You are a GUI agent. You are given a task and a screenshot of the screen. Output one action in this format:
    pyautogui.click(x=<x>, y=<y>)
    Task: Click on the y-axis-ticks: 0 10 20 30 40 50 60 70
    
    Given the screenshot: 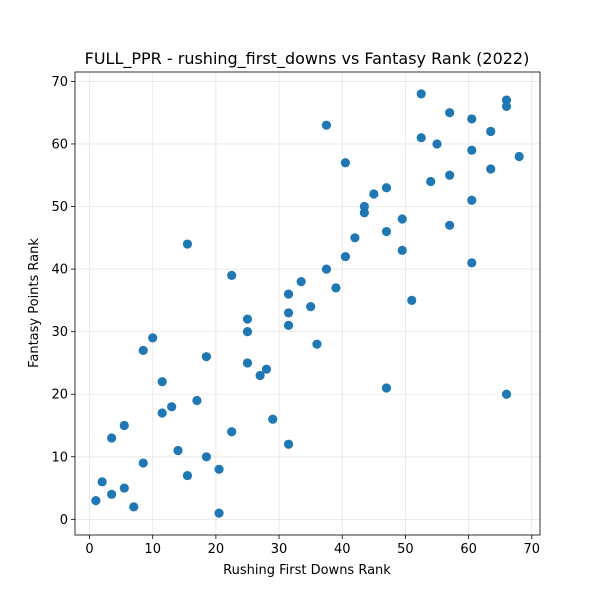 What is the action you would take?
    pyautogui.click(x=63, y=301)
    